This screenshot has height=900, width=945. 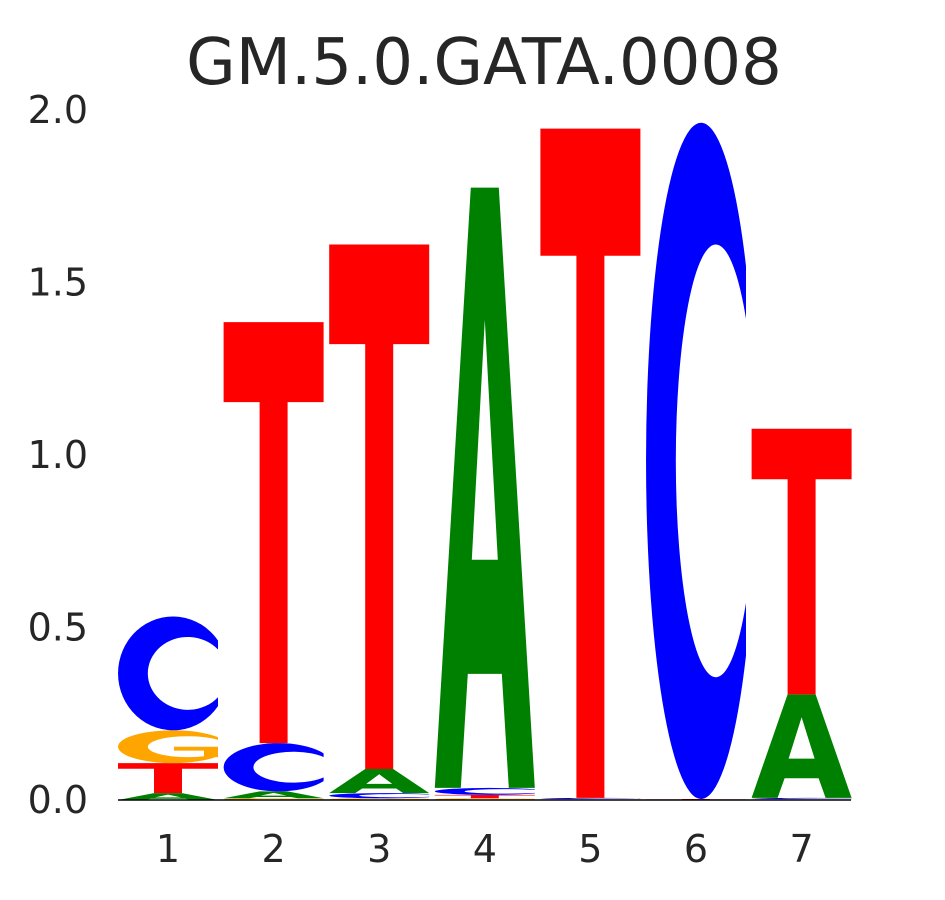 I want to click on x-tick-label: 5, so click(x=590, y=849).